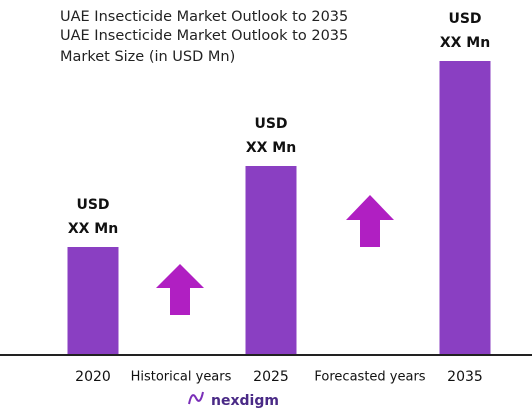  Describe the element at coordinates (465, 377) in the screenshot. I see `x-tick-label: 2035` at that location.